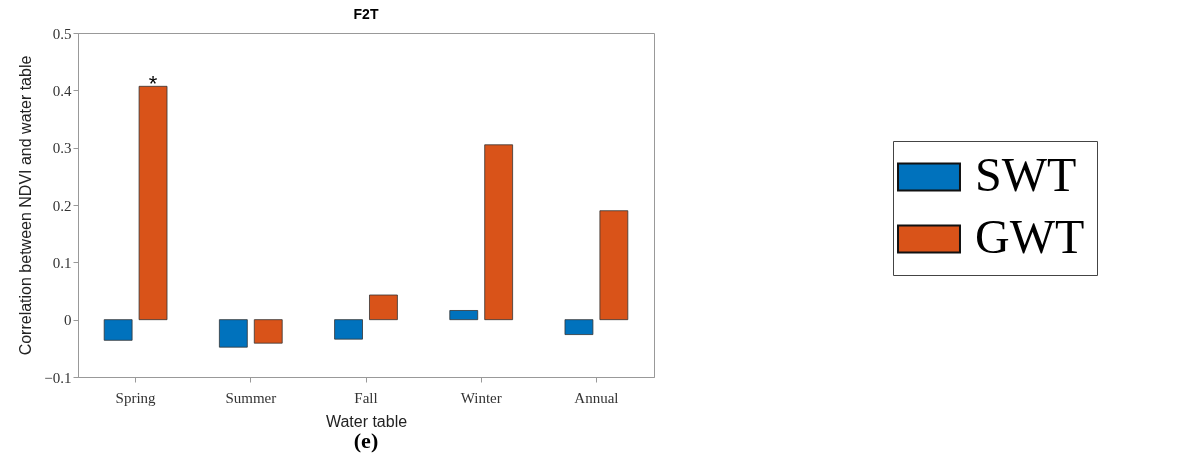 The image size is (1190, 468). What do you see at coordinates (62, 262) in the screenshot?
I see `y-tick-label: 0.1` at bounding box center [62, 262].